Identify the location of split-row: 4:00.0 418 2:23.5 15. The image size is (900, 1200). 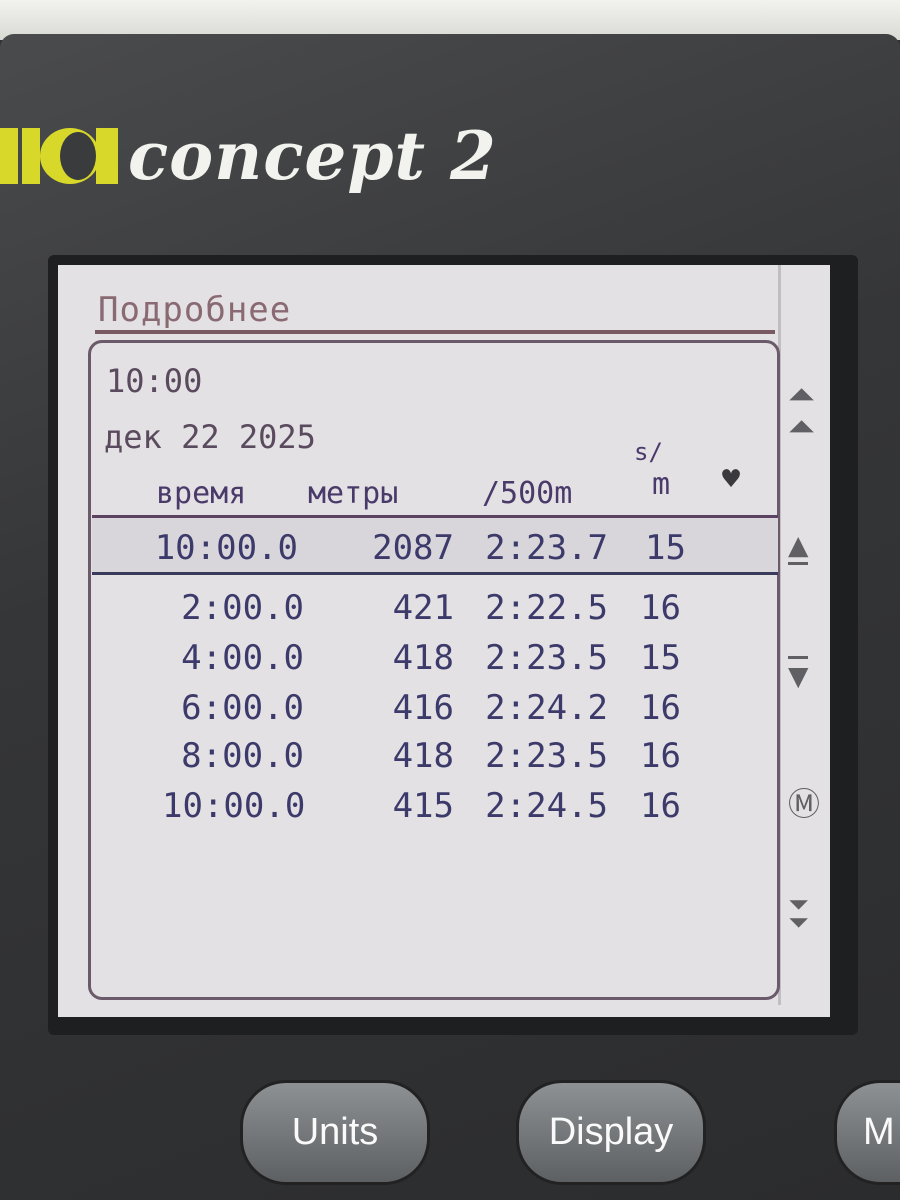
(435, 658).